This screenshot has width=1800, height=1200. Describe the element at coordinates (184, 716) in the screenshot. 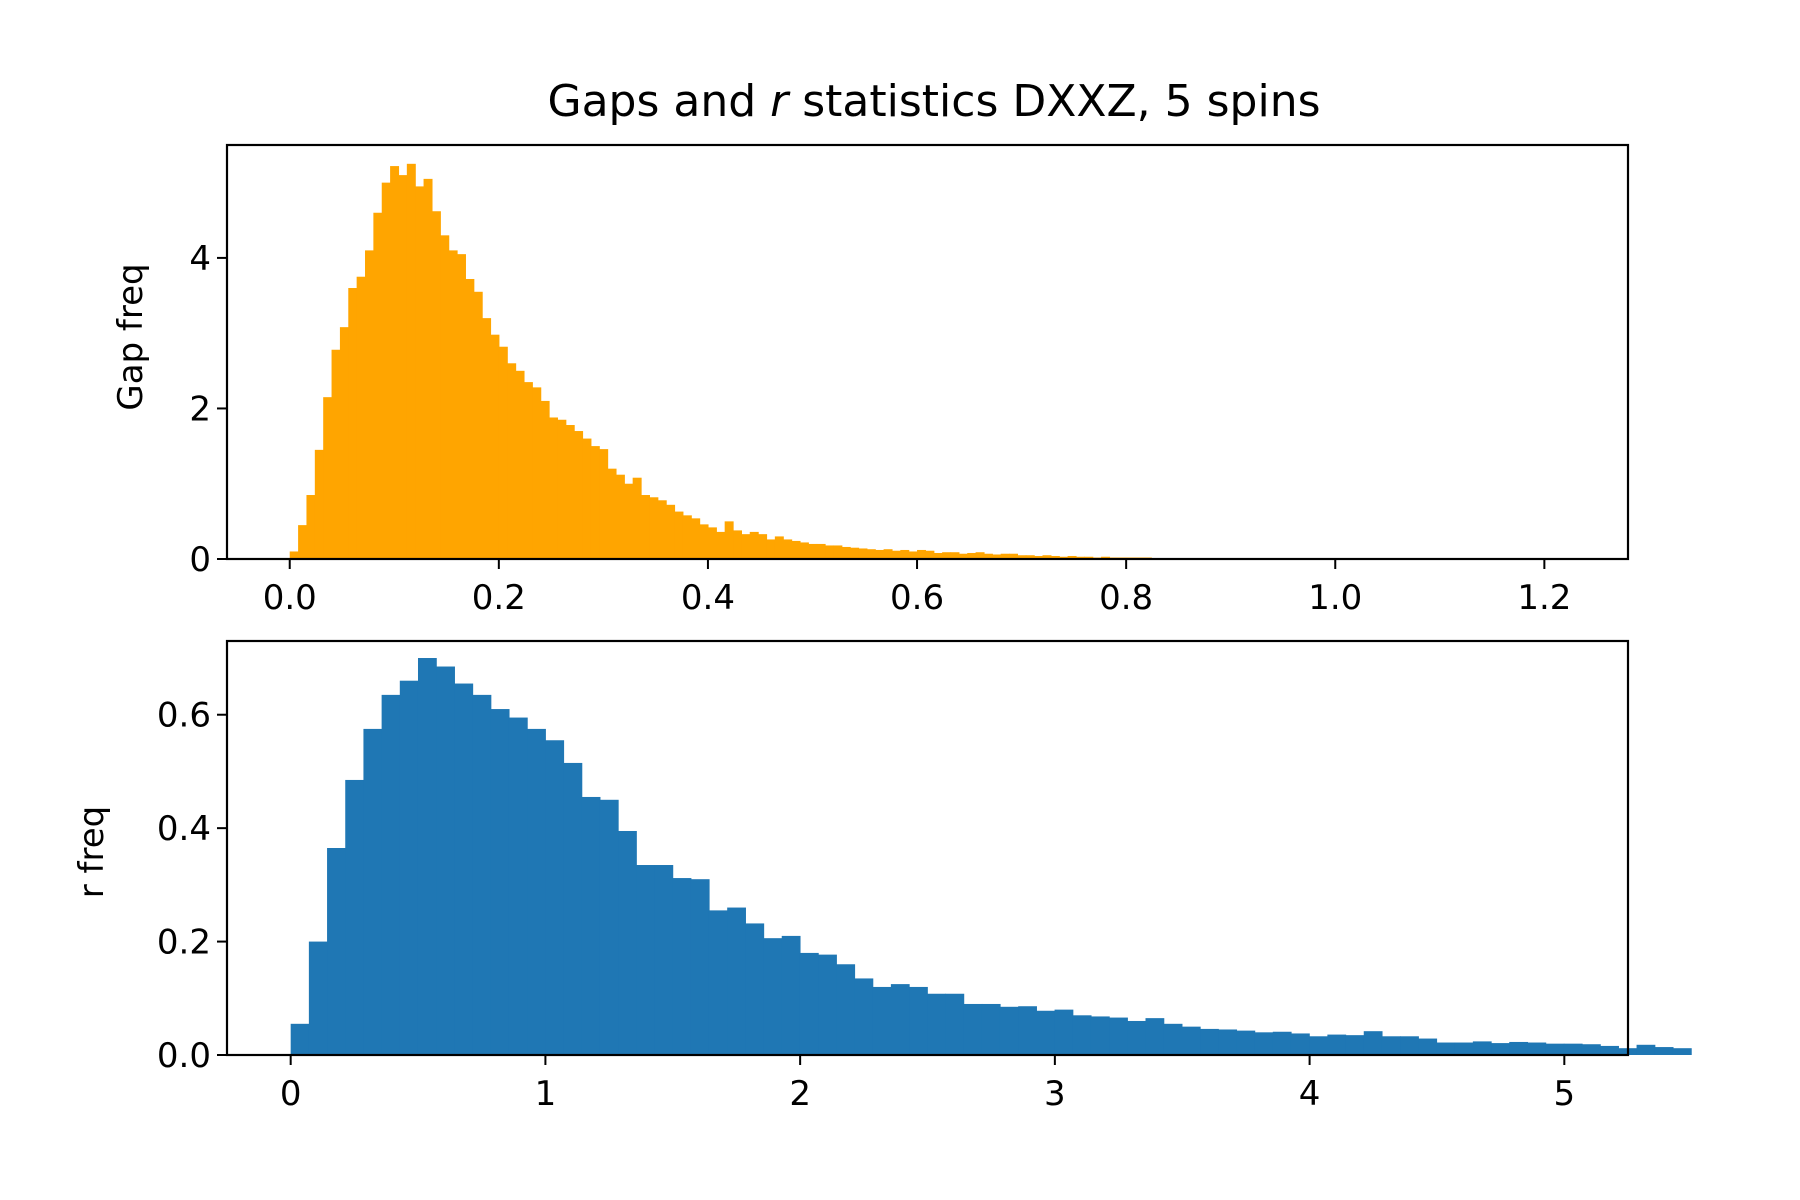

I see `r-y-tick-label: 0.6` at that location.